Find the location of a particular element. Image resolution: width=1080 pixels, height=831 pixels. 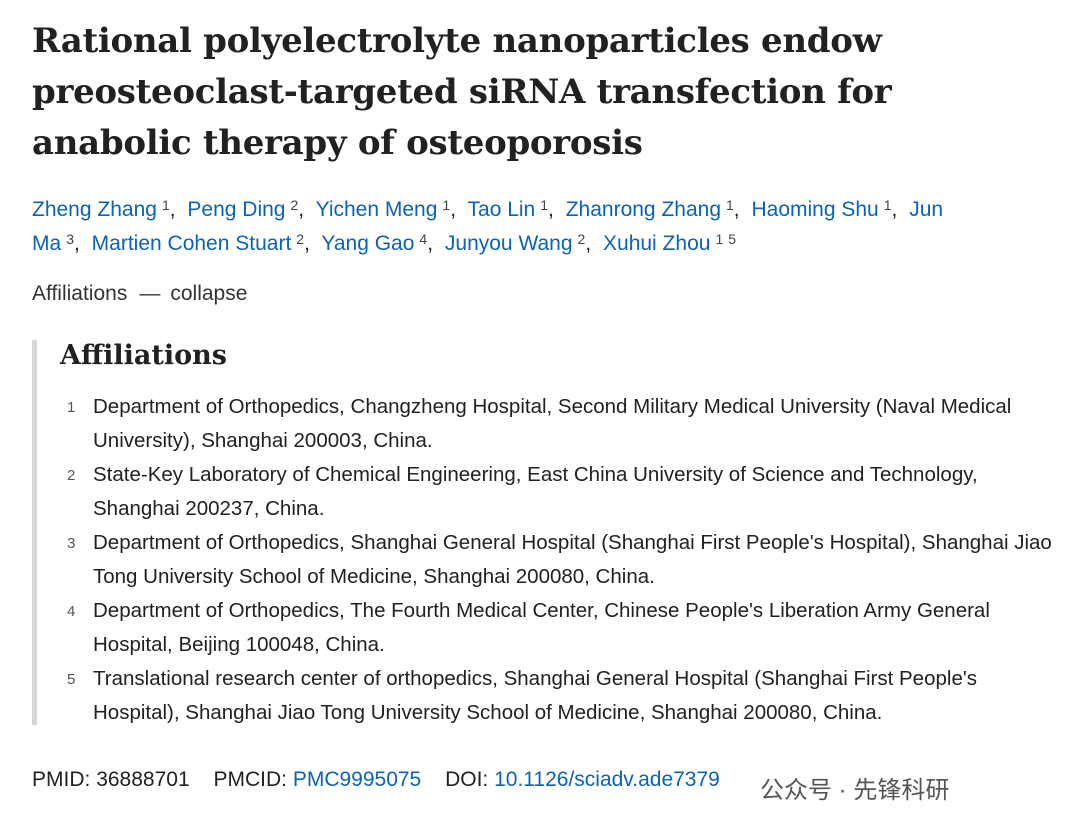

author-name: Zhanrong Zhang is located at coordinates (643, 209).